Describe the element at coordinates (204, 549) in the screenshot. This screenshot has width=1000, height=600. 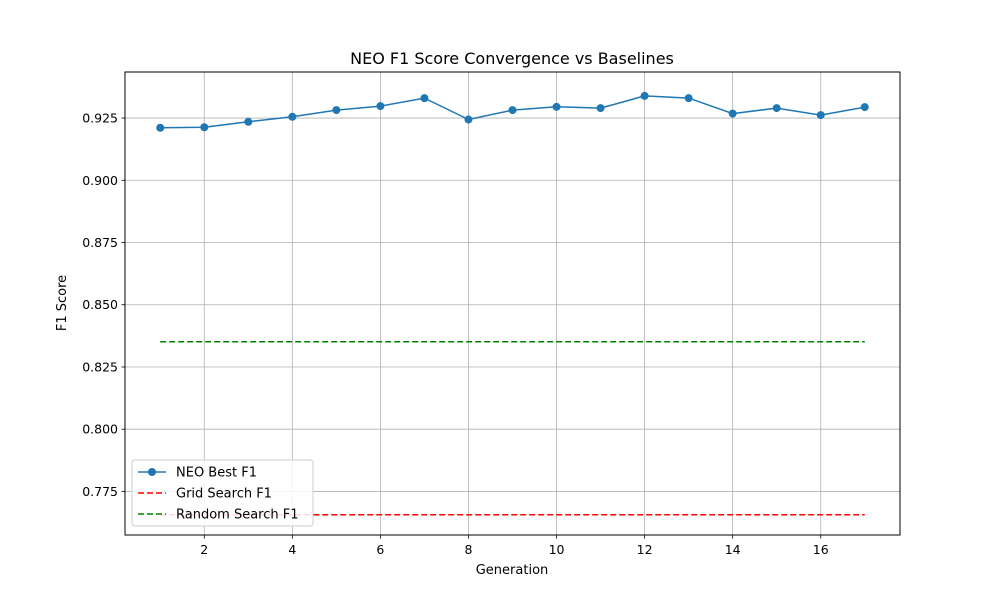
I see `x-tick-label: 2` at that location.